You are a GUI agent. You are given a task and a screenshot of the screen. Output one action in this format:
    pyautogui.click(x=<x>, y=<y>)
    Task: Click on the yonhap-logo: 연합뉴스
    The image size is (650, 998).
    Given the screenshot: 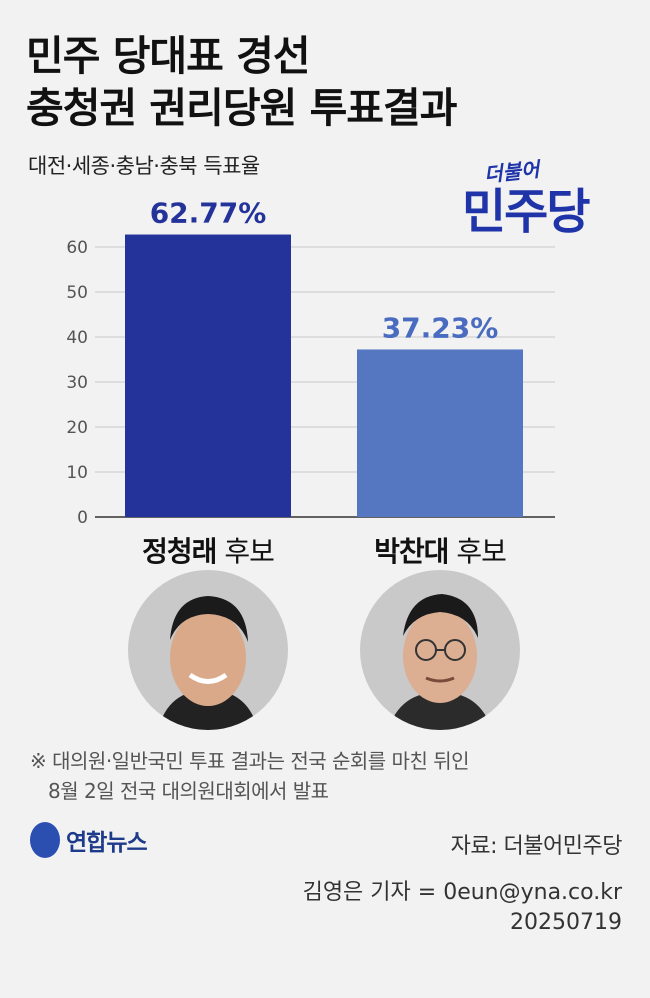 What is the action you would take?
    pyautogui.click(x=89, y=840)
    